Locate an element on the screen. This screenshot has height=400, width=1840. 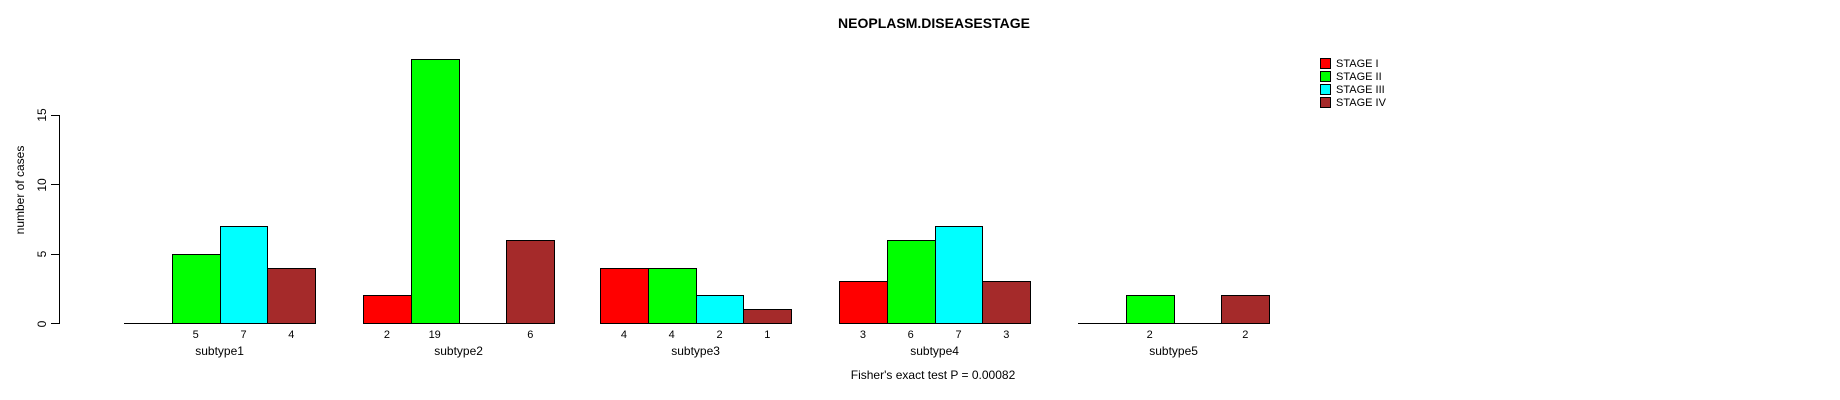
bar-subtype5-stage-ii is located at coordinates (1150, 309).